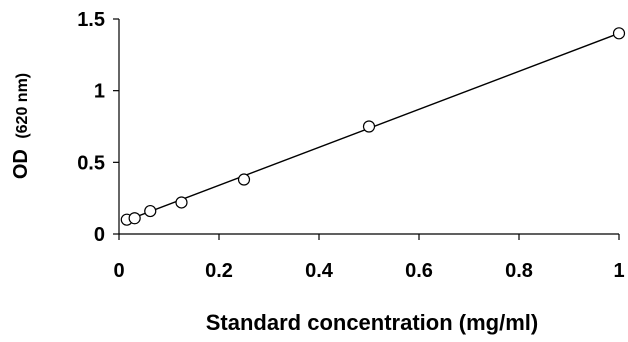 The image size is (628, 342). I want to click on x-tick-label: 0.2, so click(219, 271).